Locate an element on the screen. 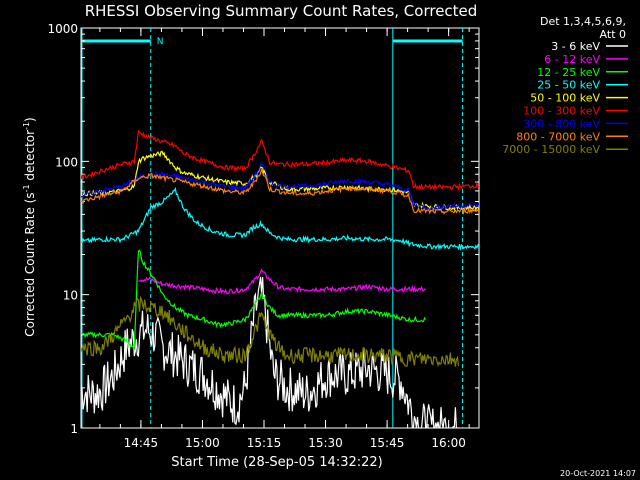  series-line-12-25-kev is located at coordinates (254, 299).